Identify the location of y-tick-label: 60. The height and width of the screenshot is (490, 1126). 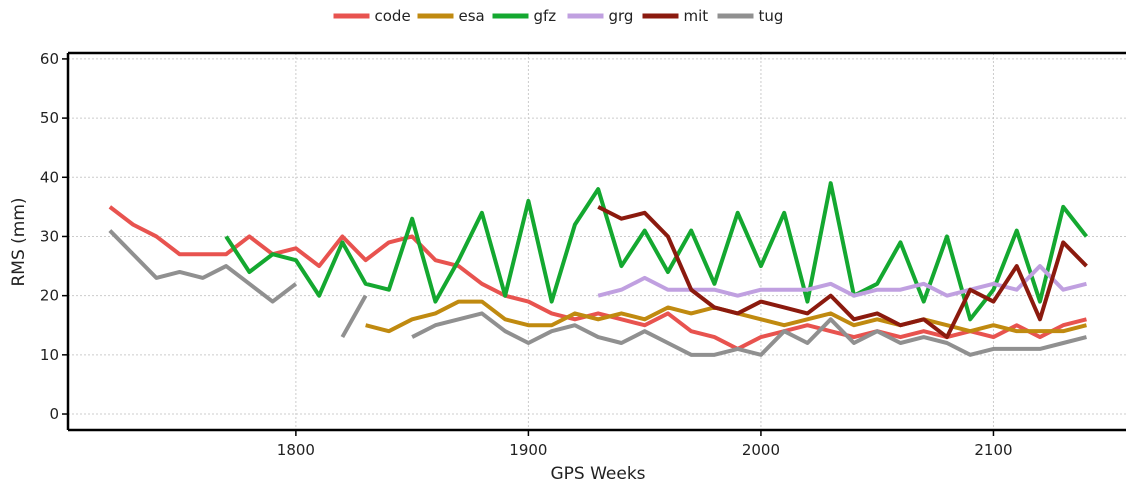
(49, 59).